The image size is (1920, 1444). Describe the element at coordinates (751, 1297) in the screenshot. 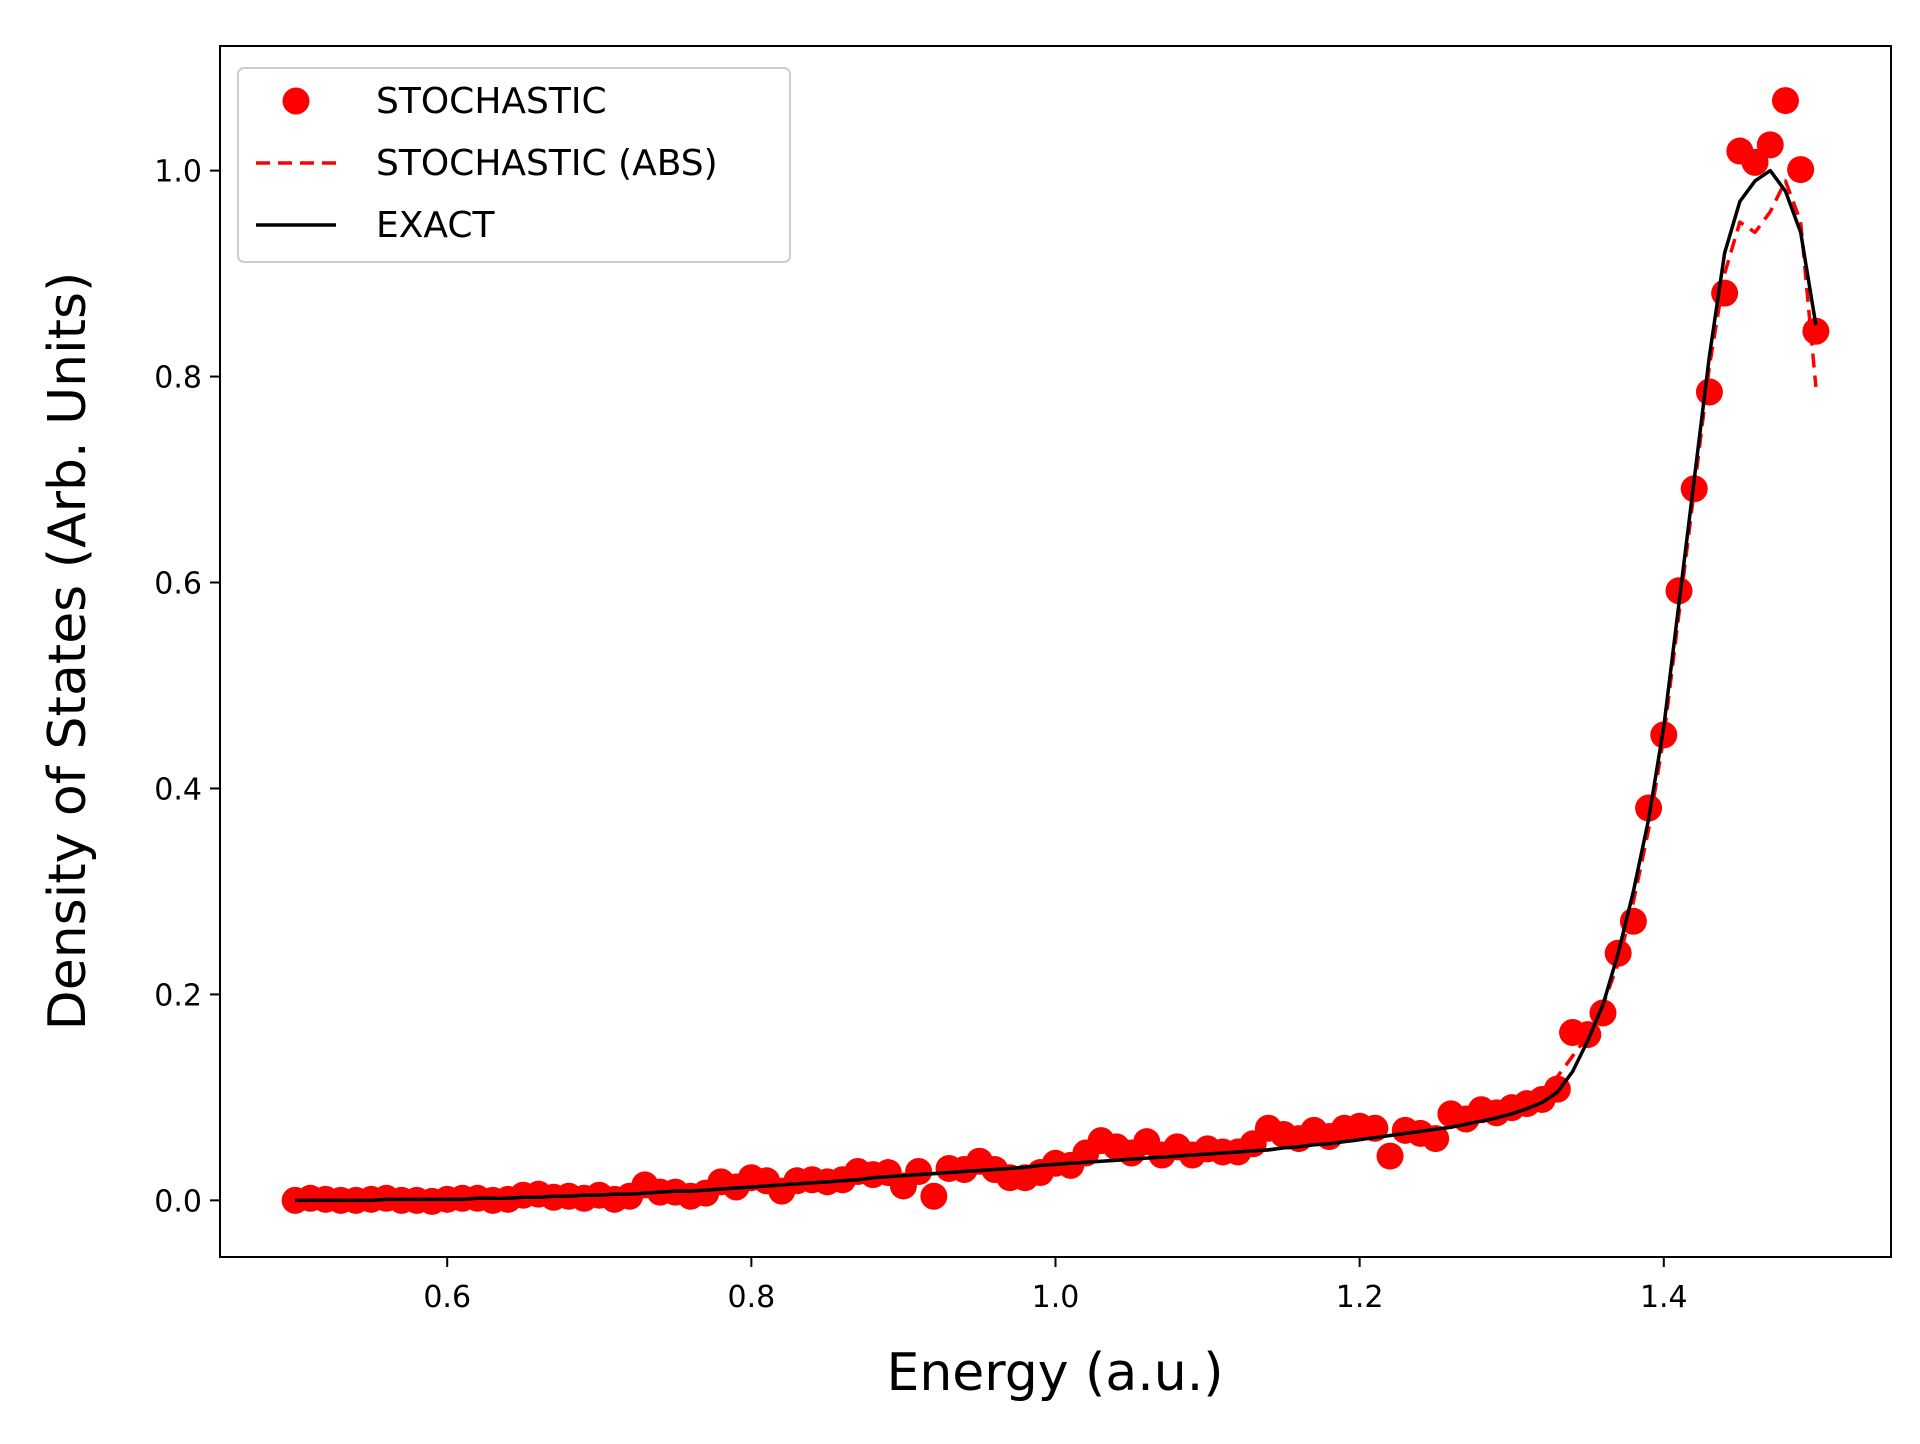

I see `x-tick-label: 0.8` at that location.